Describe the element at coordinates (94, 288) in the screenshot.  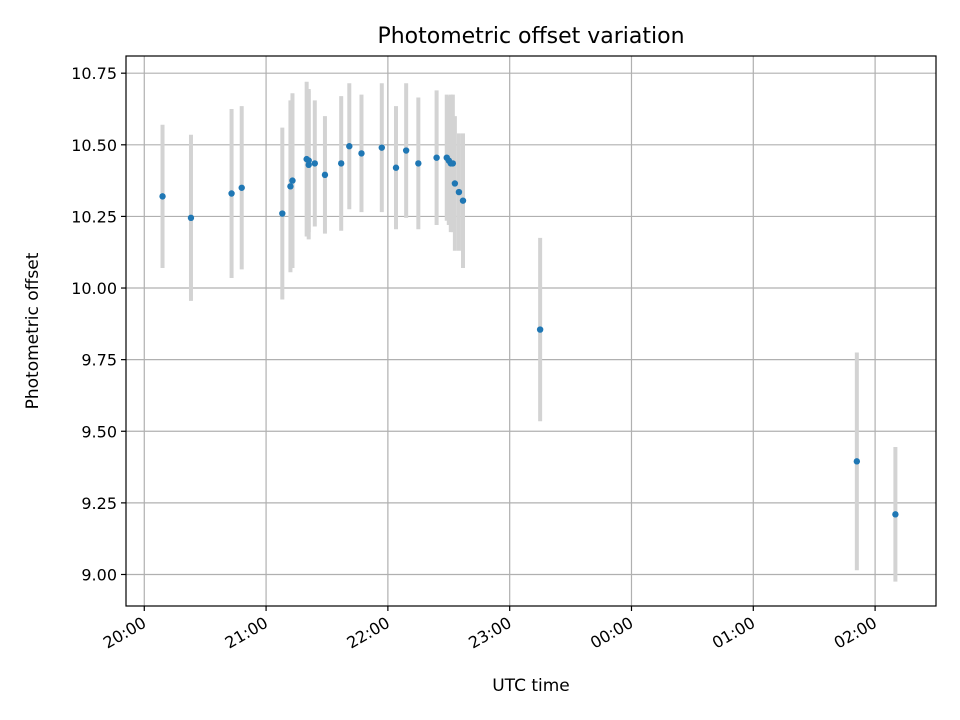
I see `y-tick-label: 10.00` at that location.